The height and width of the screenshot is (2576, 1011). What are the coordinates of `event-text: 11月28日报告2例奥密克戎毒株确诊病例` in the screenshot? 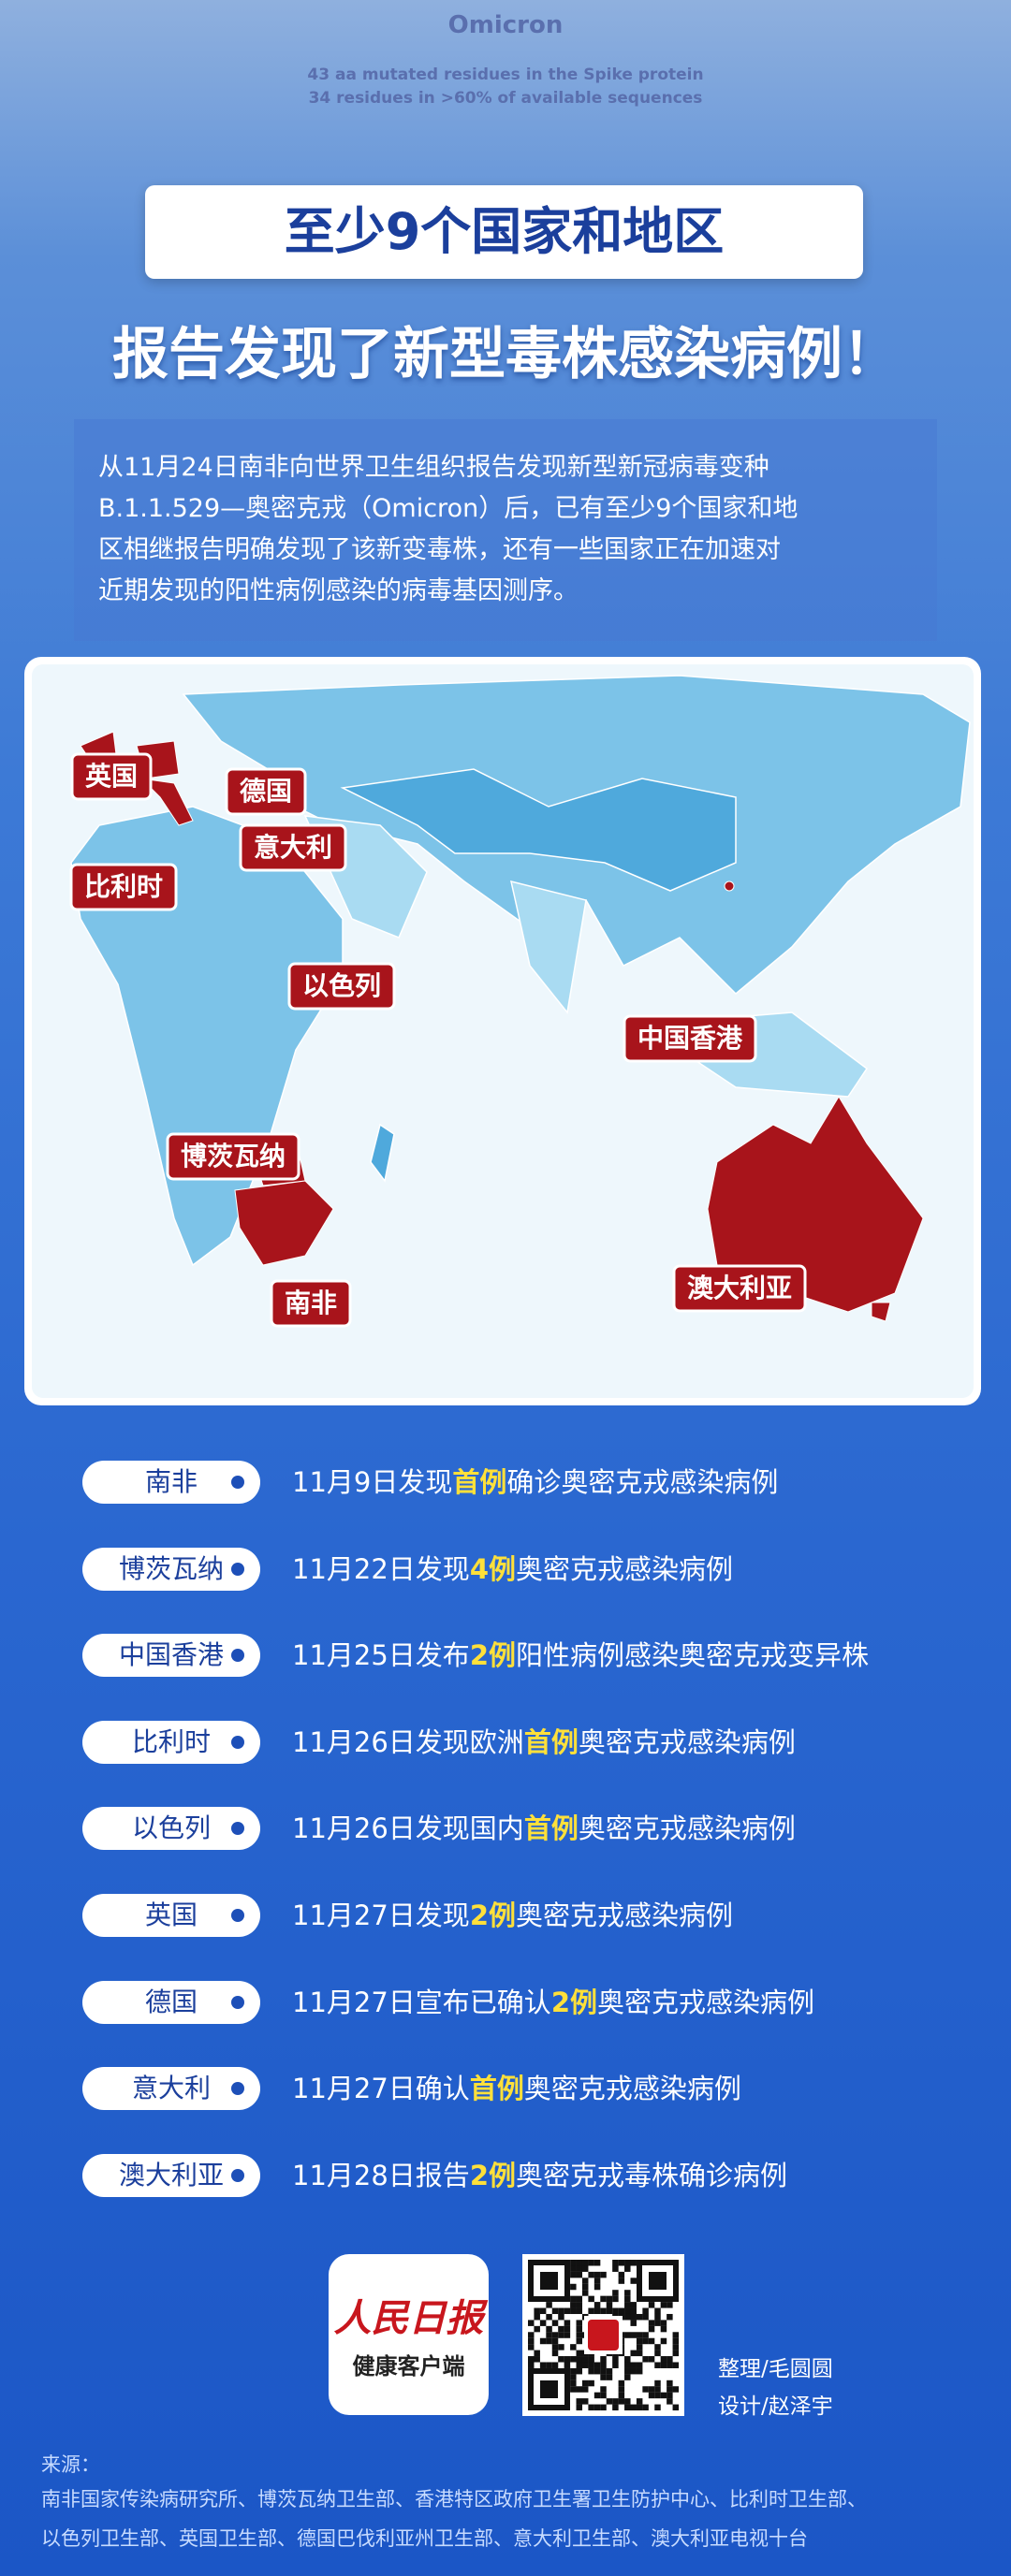 It's located at (539, 2175).